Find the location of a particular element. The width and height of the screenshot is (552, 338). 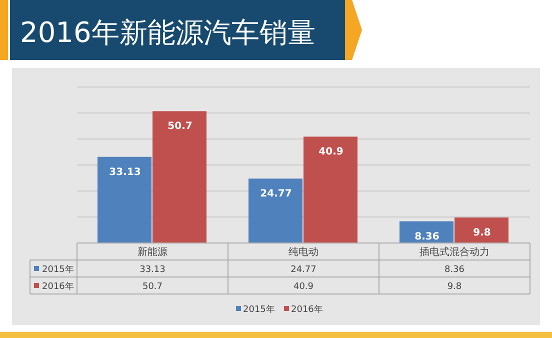

data-label: 40.9 is located at coordinates (331, 152).